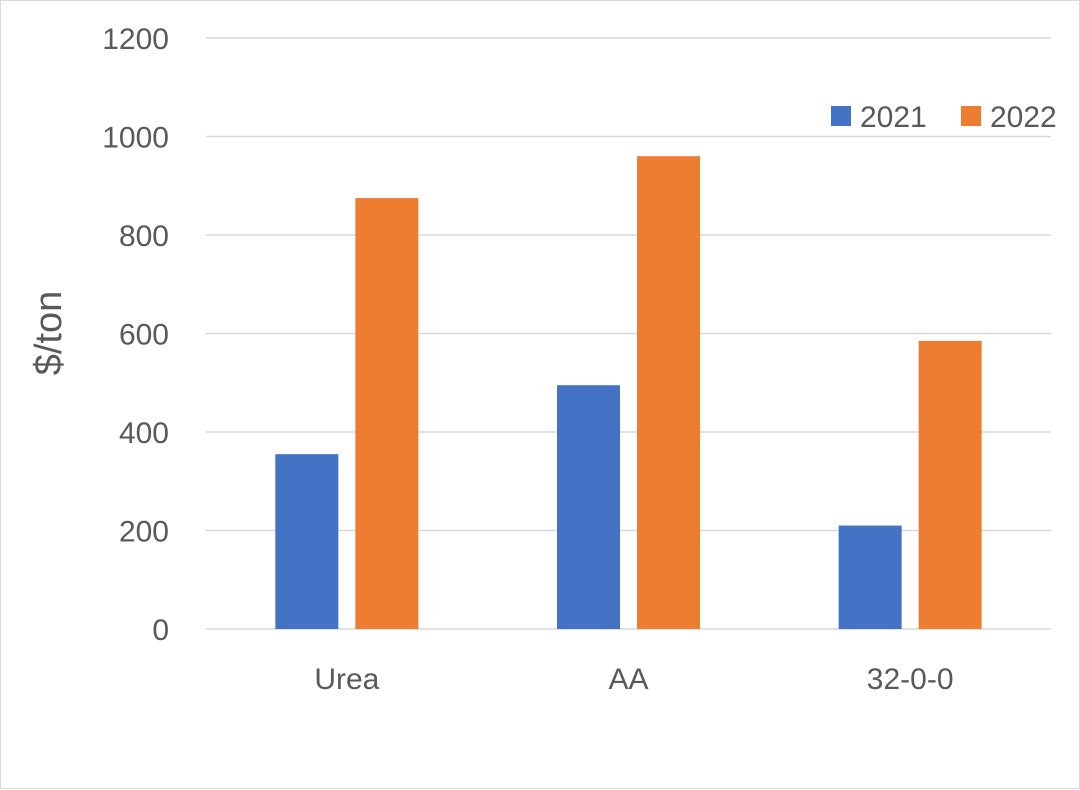  I want to click on y-tick-label: 400, so click(144, 433).